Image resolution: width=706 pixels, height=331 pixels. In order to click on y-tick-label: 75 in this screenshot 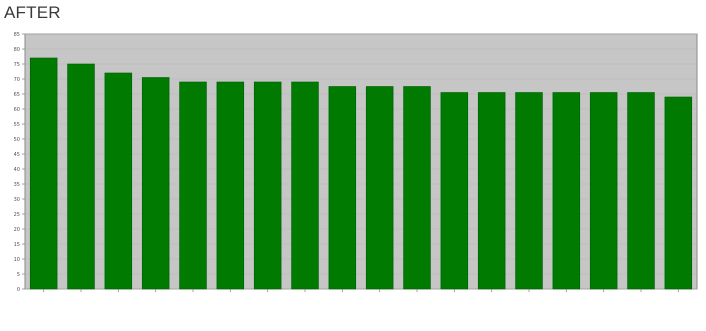, I will do `click(17, 65)`.